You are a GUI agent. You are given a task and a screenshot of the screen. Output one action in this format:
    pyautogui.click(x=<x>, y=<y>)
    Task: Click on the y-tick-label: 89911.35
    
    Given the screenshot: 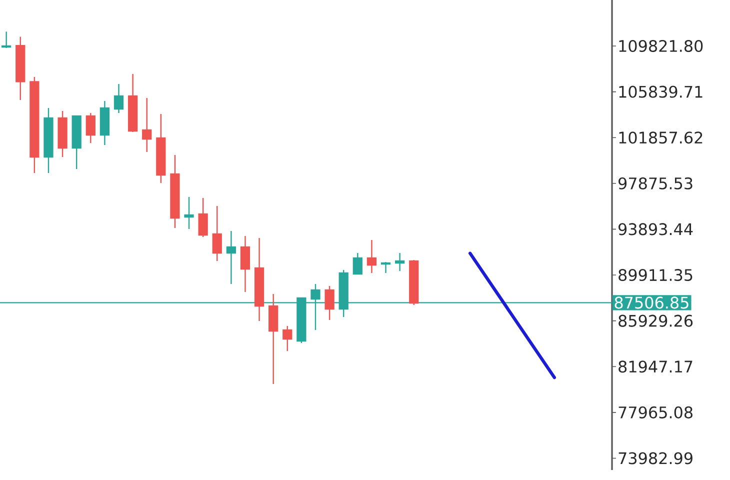 What is the action you would take?
    pyautogui.click(x=655, y=275)
    